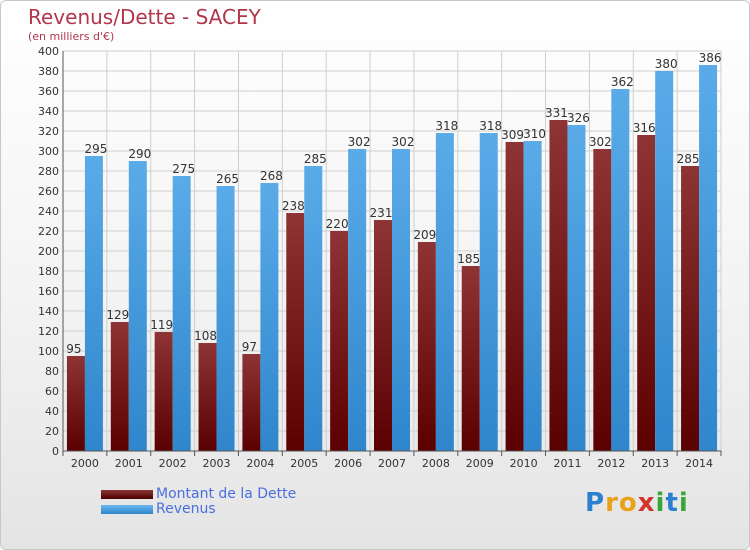 This screenshot has width=750, height=550. I want to click on y-tick-label: 40, so click(52, 411).